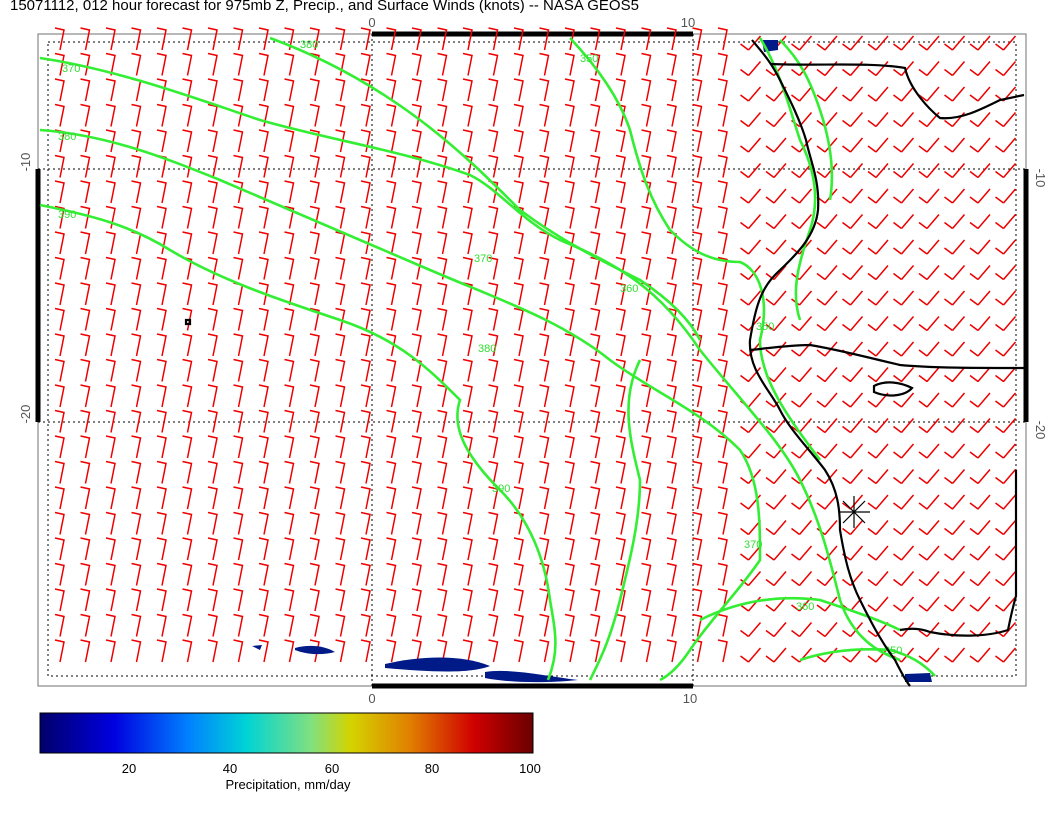  What do you see at coordinates (589, 59) in the screenshot?
I see `contour-label: 350` at bounding box center [589, 59].